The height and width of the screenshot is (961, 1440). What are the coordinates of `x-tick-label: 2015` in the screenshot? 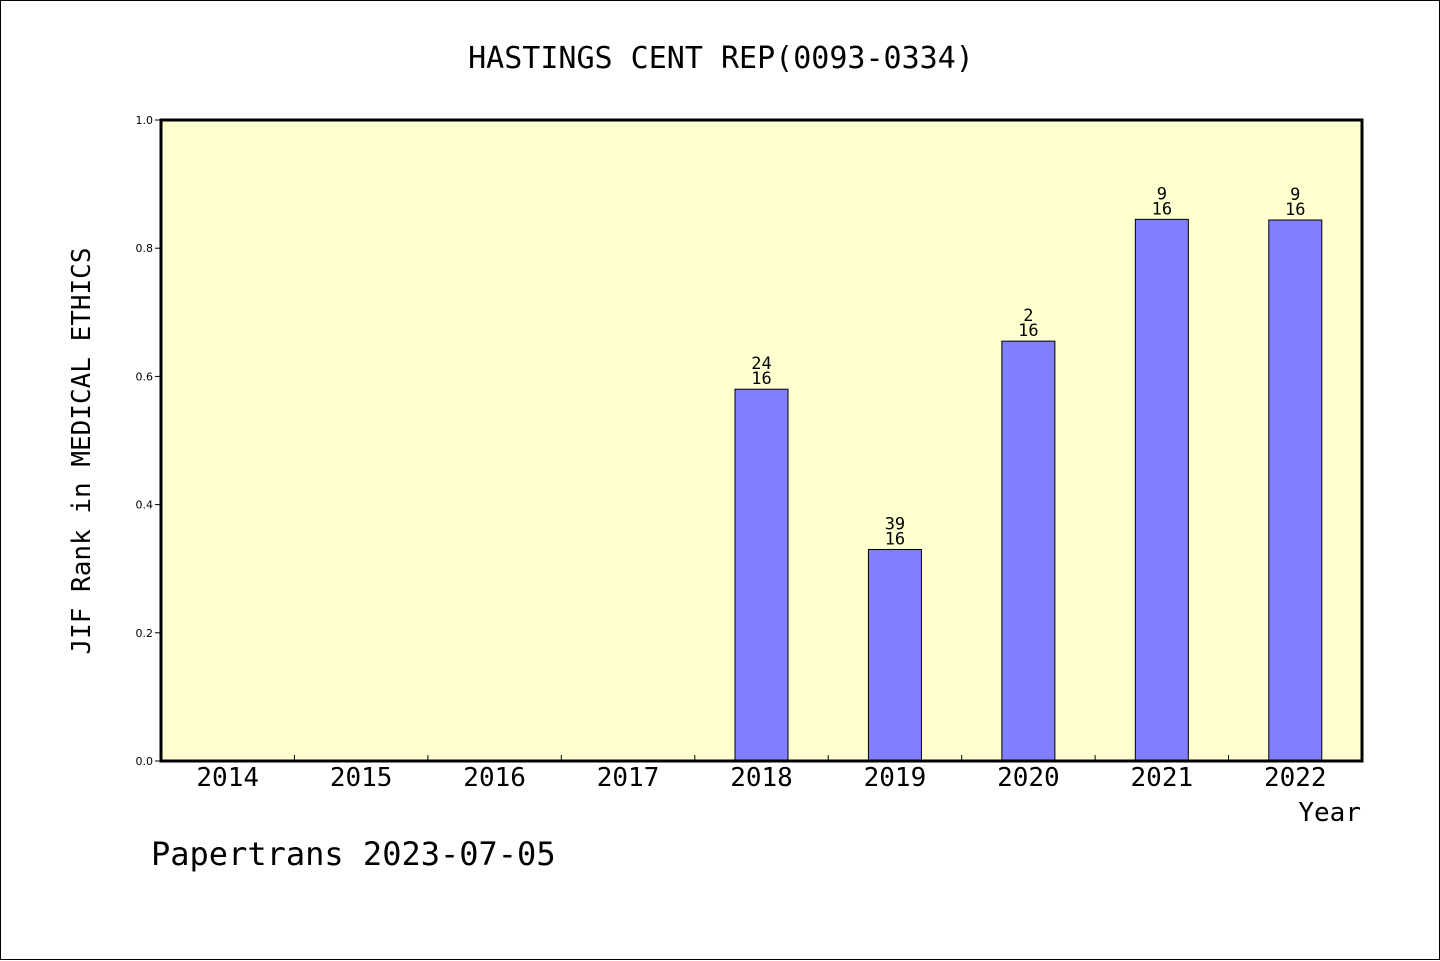 It's located at (361, 778).